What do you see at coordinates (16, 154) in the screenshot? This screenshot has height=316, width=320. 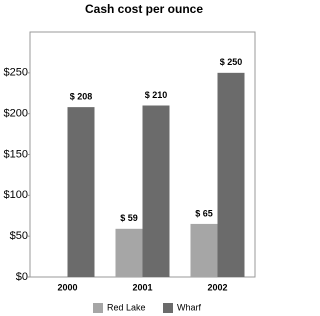 I see `y-tick-label: $150` at bounding box center [16, 154].